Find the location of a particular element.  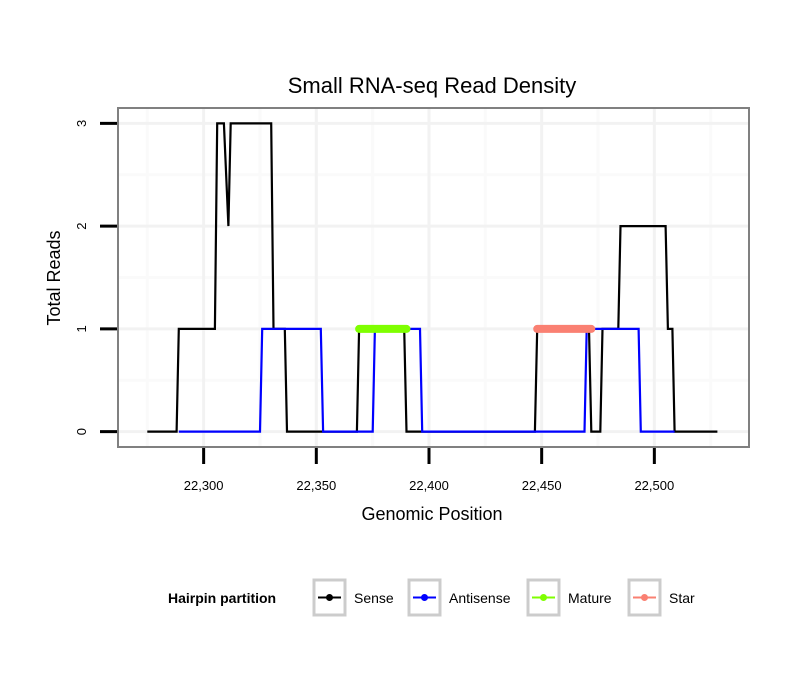

x-tick-label: 22,350 is located at coordinates (316, 485).